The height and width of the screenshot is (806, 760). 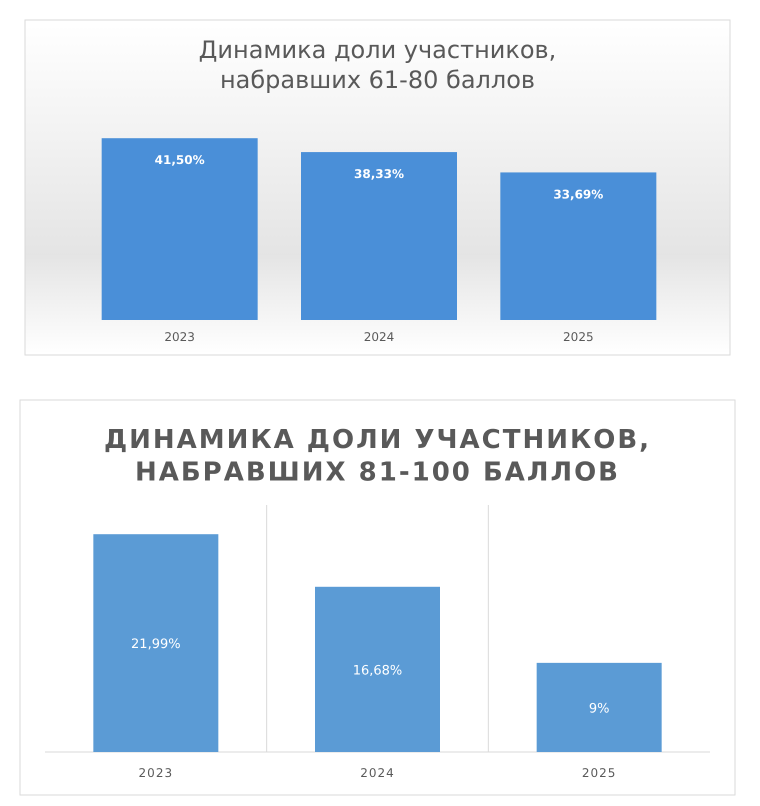 I want to click on chart-title: ДИНАМИКА ДОЛИ УЧАСТНИКОВ, НАБРАВШИХ 81-100 БАЛЛОВ, so click(x=378, y=456).